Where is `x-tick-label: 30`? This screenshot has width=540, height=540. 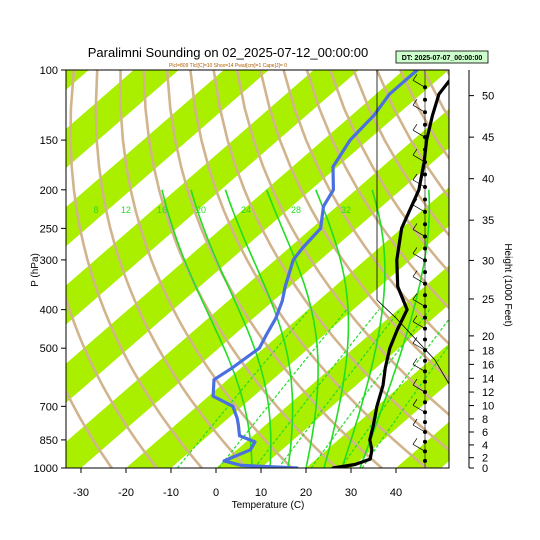 x-tick-label: 30 is located at coordinates (351, 493).